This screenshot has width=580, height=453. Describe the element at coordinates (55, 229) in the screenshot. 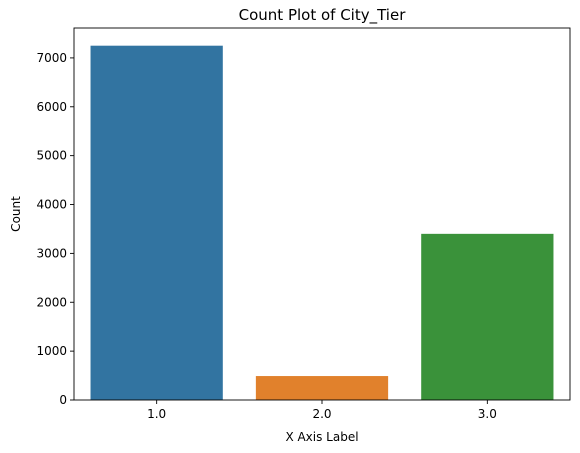

I see `y-axis-ticks: 0 1000 2000 3000 4000 5000 6000 7000` at that location.